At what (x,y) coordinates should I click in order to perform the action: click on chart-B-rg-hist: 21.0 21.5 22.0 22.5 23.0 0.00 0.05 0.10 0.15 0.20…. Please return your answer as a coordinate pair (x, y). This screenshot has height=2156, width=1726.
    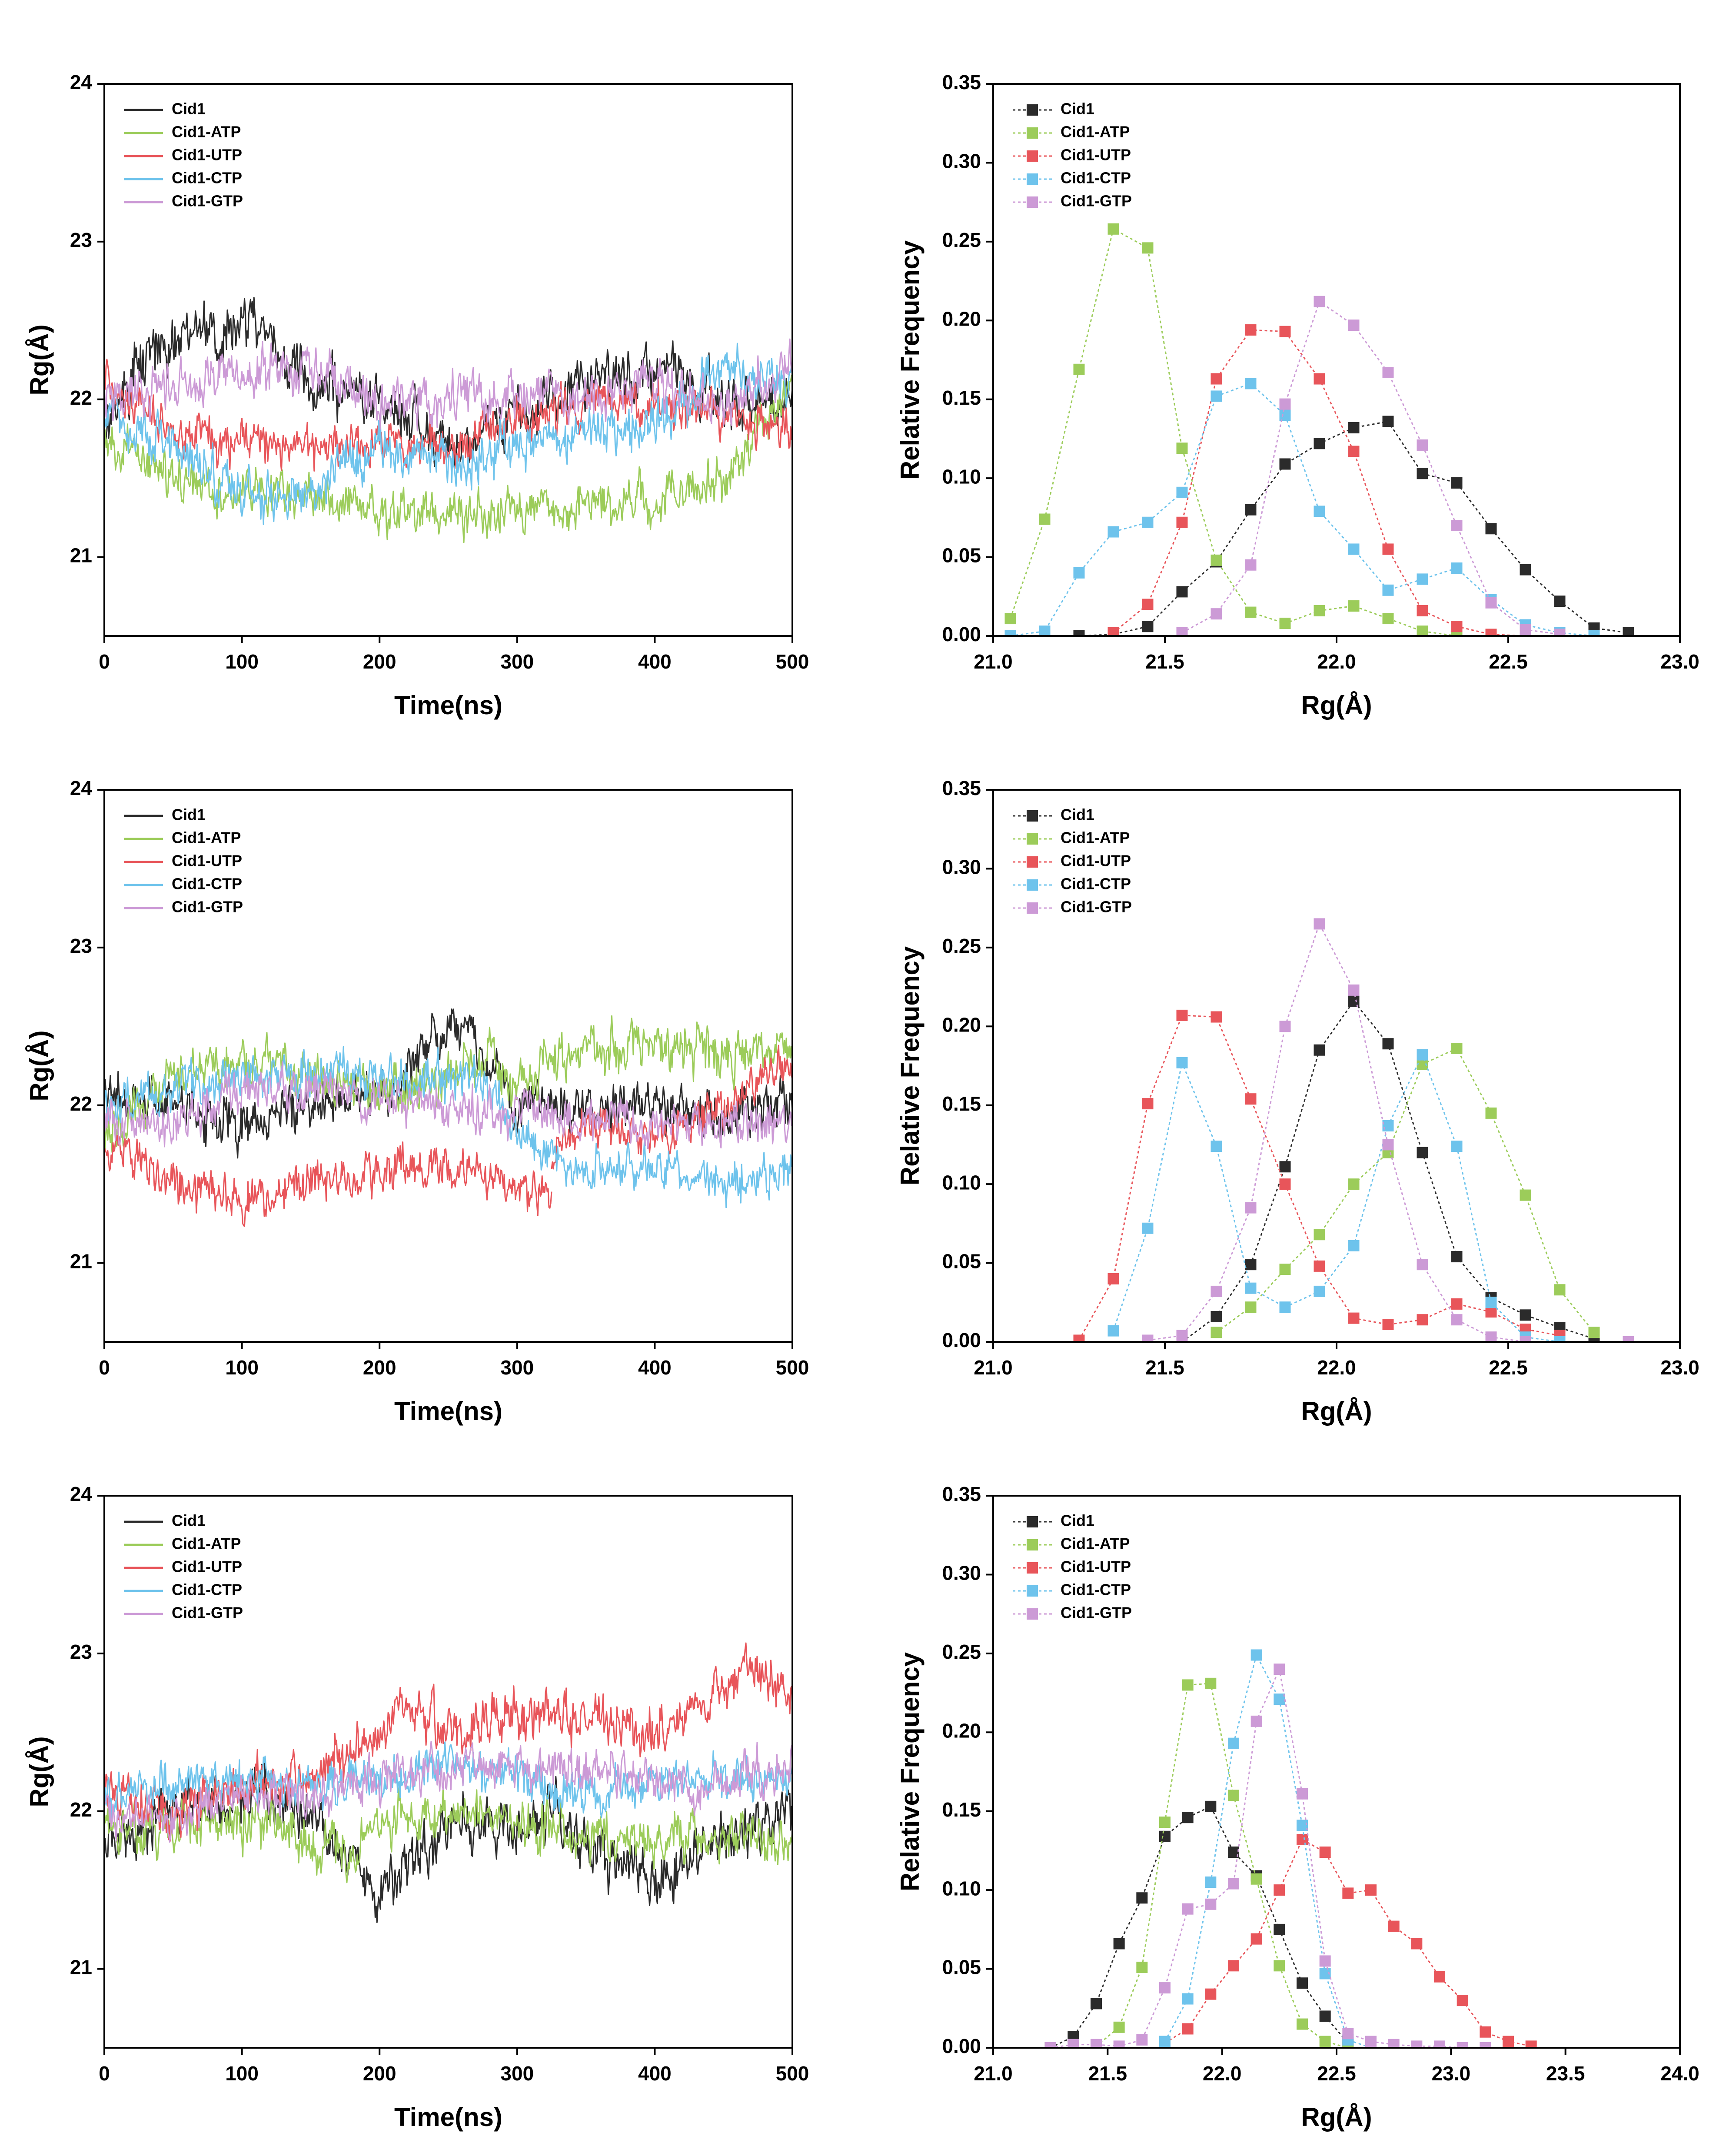
    Looking at the image, I should click on (1297, 1101).